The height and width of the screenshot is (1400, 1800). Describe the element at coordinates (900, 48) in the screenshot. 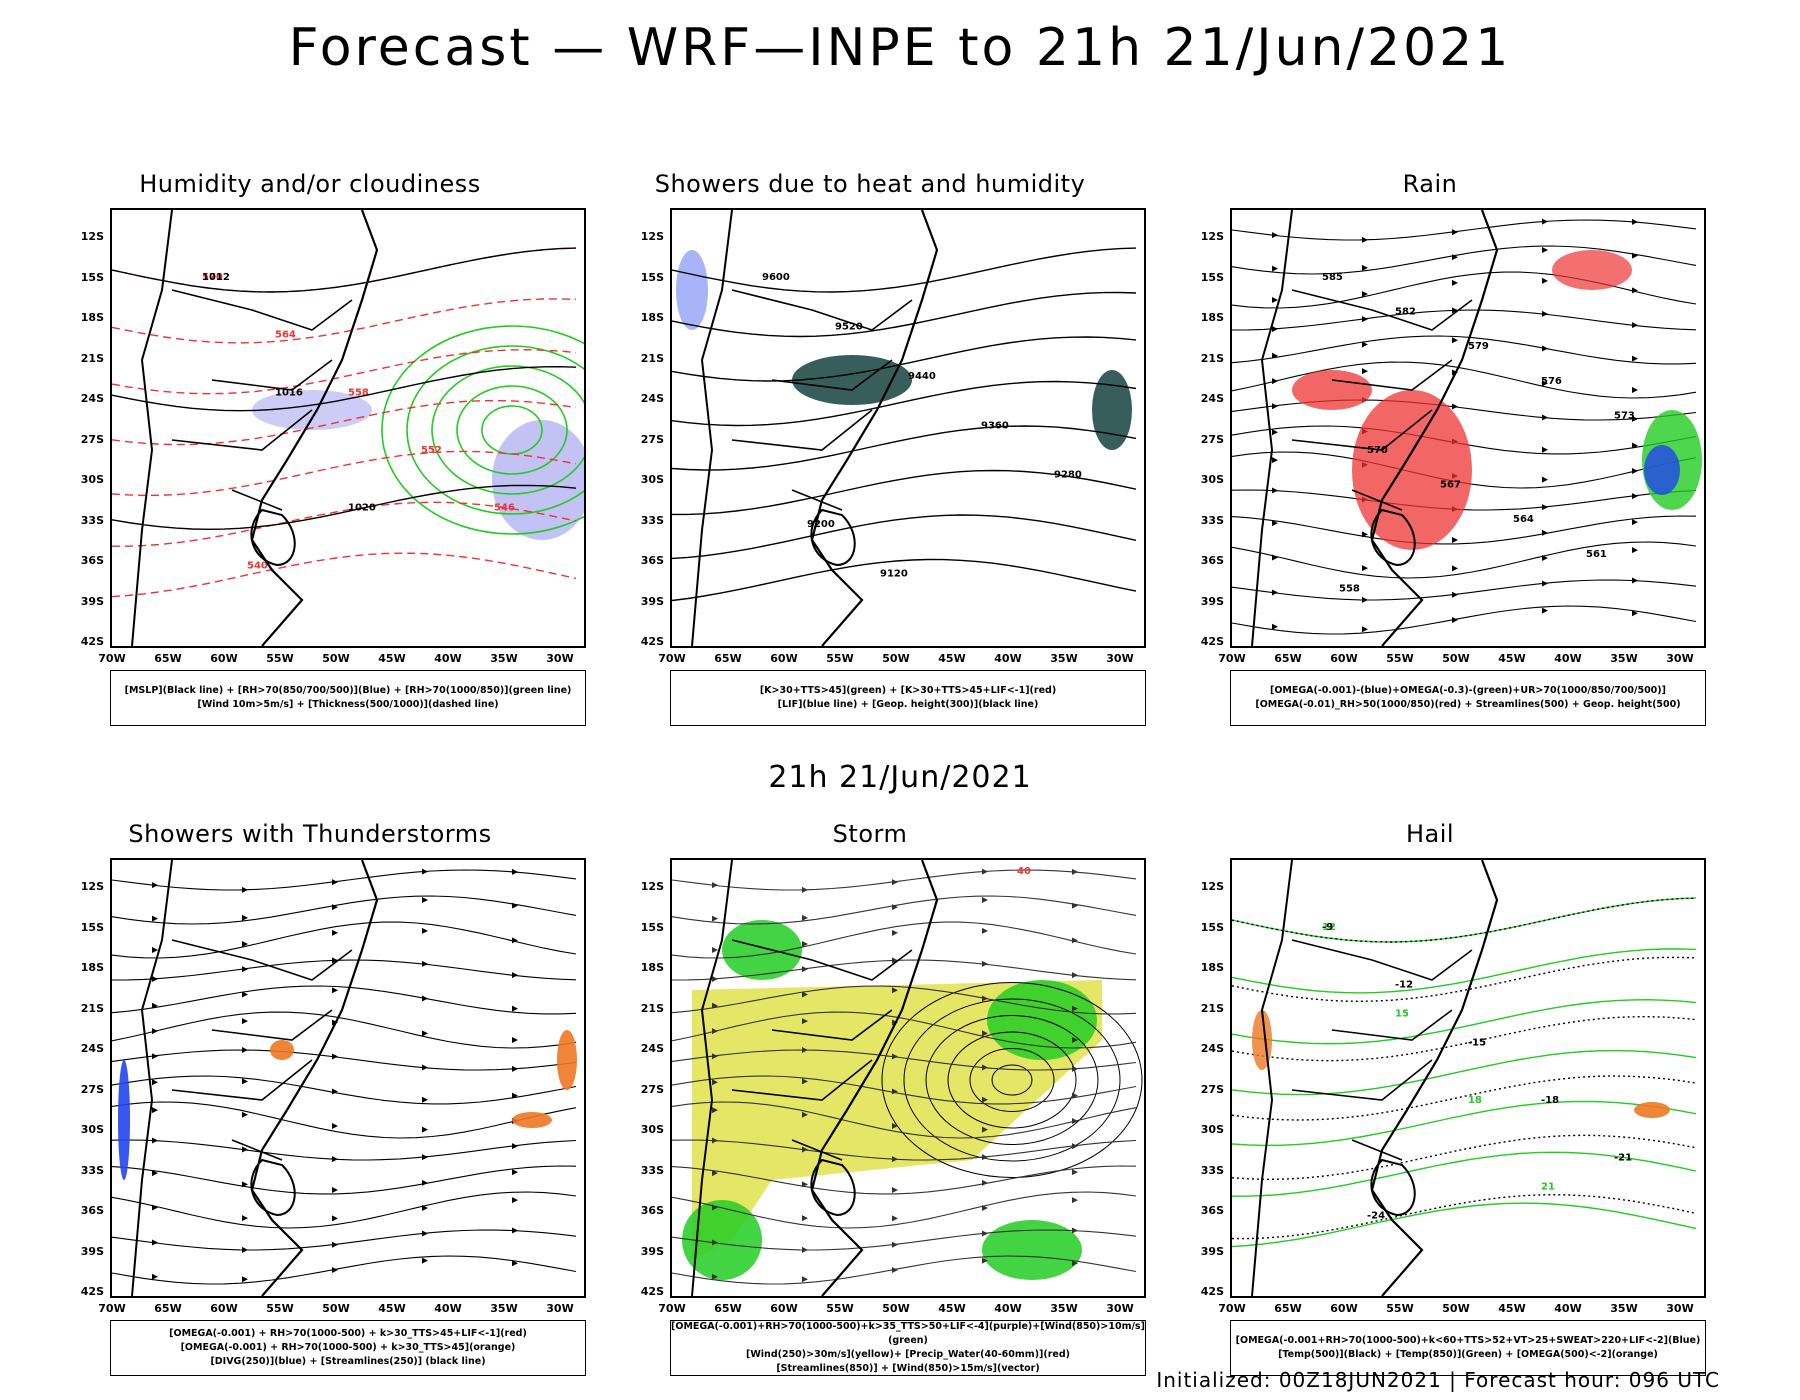

I see `page-title: Forecast — WRF—INPE to 21h 21/Jun/2021` at that location.